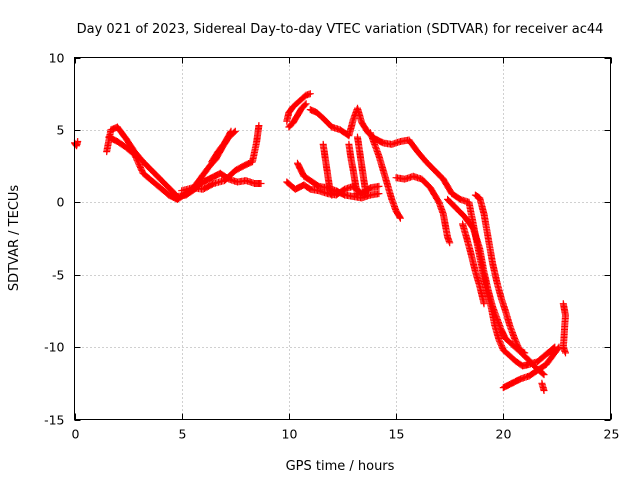 The image size is (640, 480). What do you see at coordinates (76, 434) in the screenshot?
I see `x-tick-label: 0` at bounding box center [76, 434].